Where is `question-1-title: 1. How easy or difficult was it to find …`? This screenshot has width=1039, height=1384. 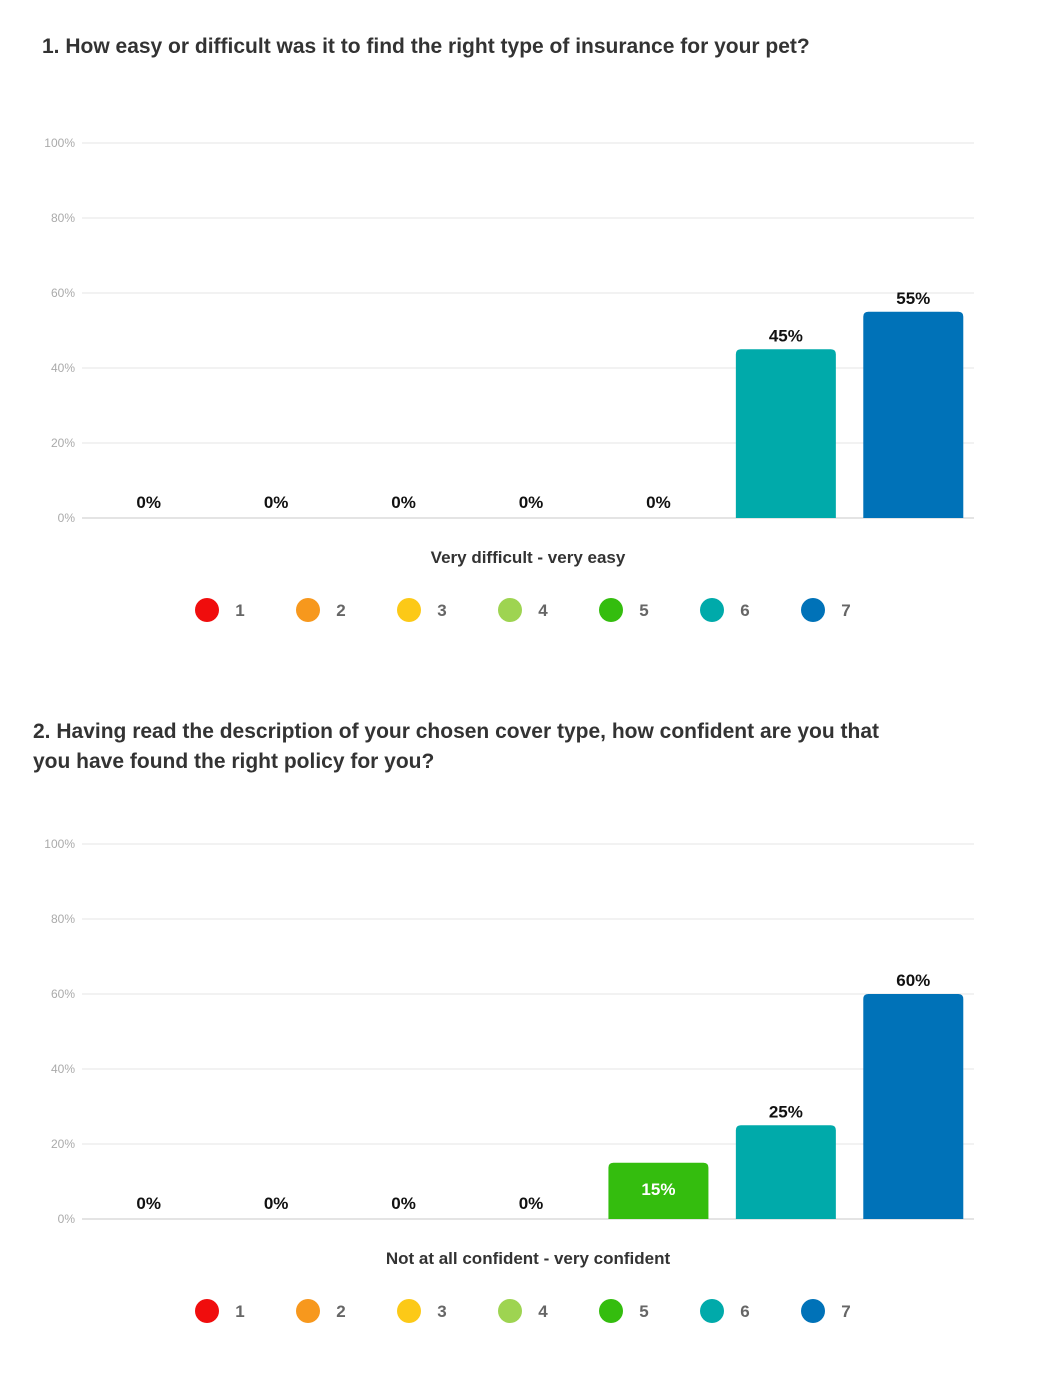 question-1-title: 1. How easy or difficult was it to find … is located at coordinates (426, 46).